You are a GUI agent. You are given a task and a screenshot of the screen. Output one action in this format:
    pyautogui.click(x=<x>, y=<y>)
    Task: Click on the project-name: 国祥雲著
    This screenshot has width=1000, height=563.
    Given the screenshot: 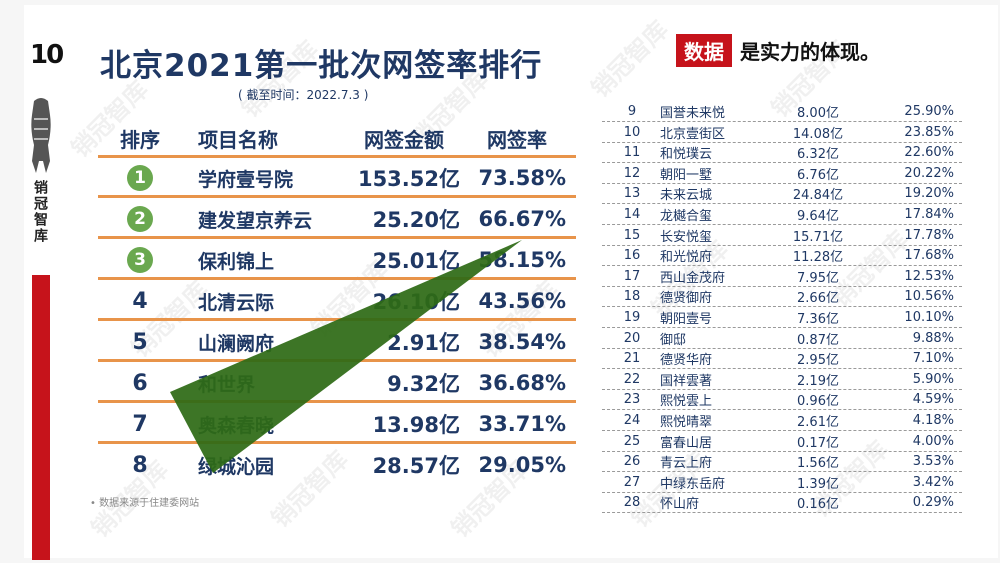 What is the action you would take?
    pyautogui.click(x=686, y=381)
    